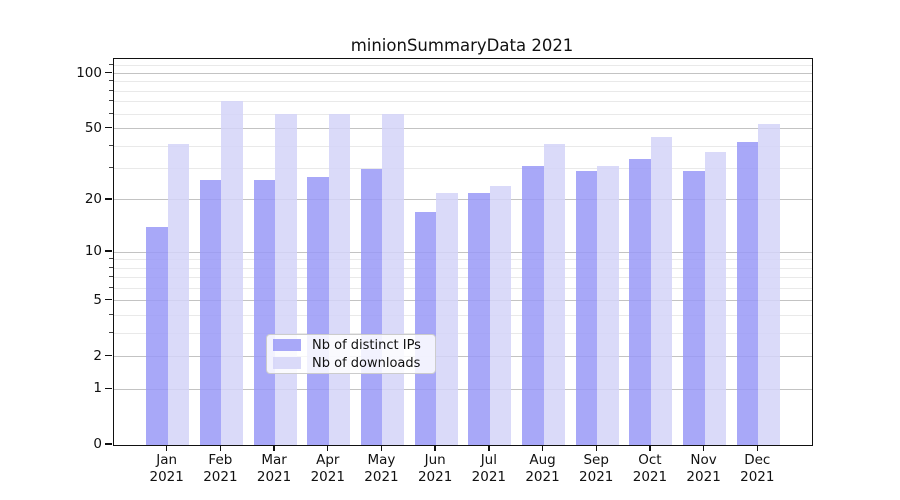  Describe the element at coordinates (366, 345) in the screenshot. I see `legend-label-distinct-ips: Nb of distinct IPs` at that location.